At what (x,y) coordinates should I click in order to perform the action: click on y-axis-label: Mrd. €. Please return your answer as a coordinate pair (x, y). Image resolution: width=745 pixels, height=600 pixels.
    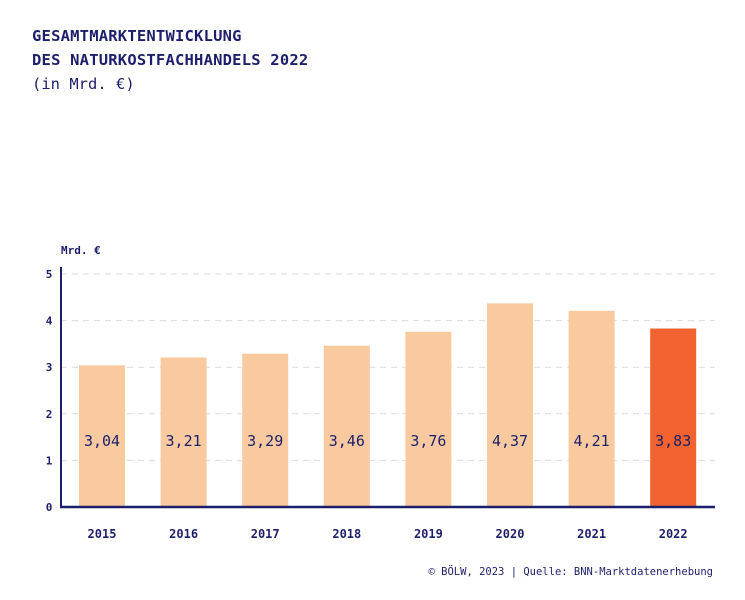
    Looking at the image, I should click on (81, 250).